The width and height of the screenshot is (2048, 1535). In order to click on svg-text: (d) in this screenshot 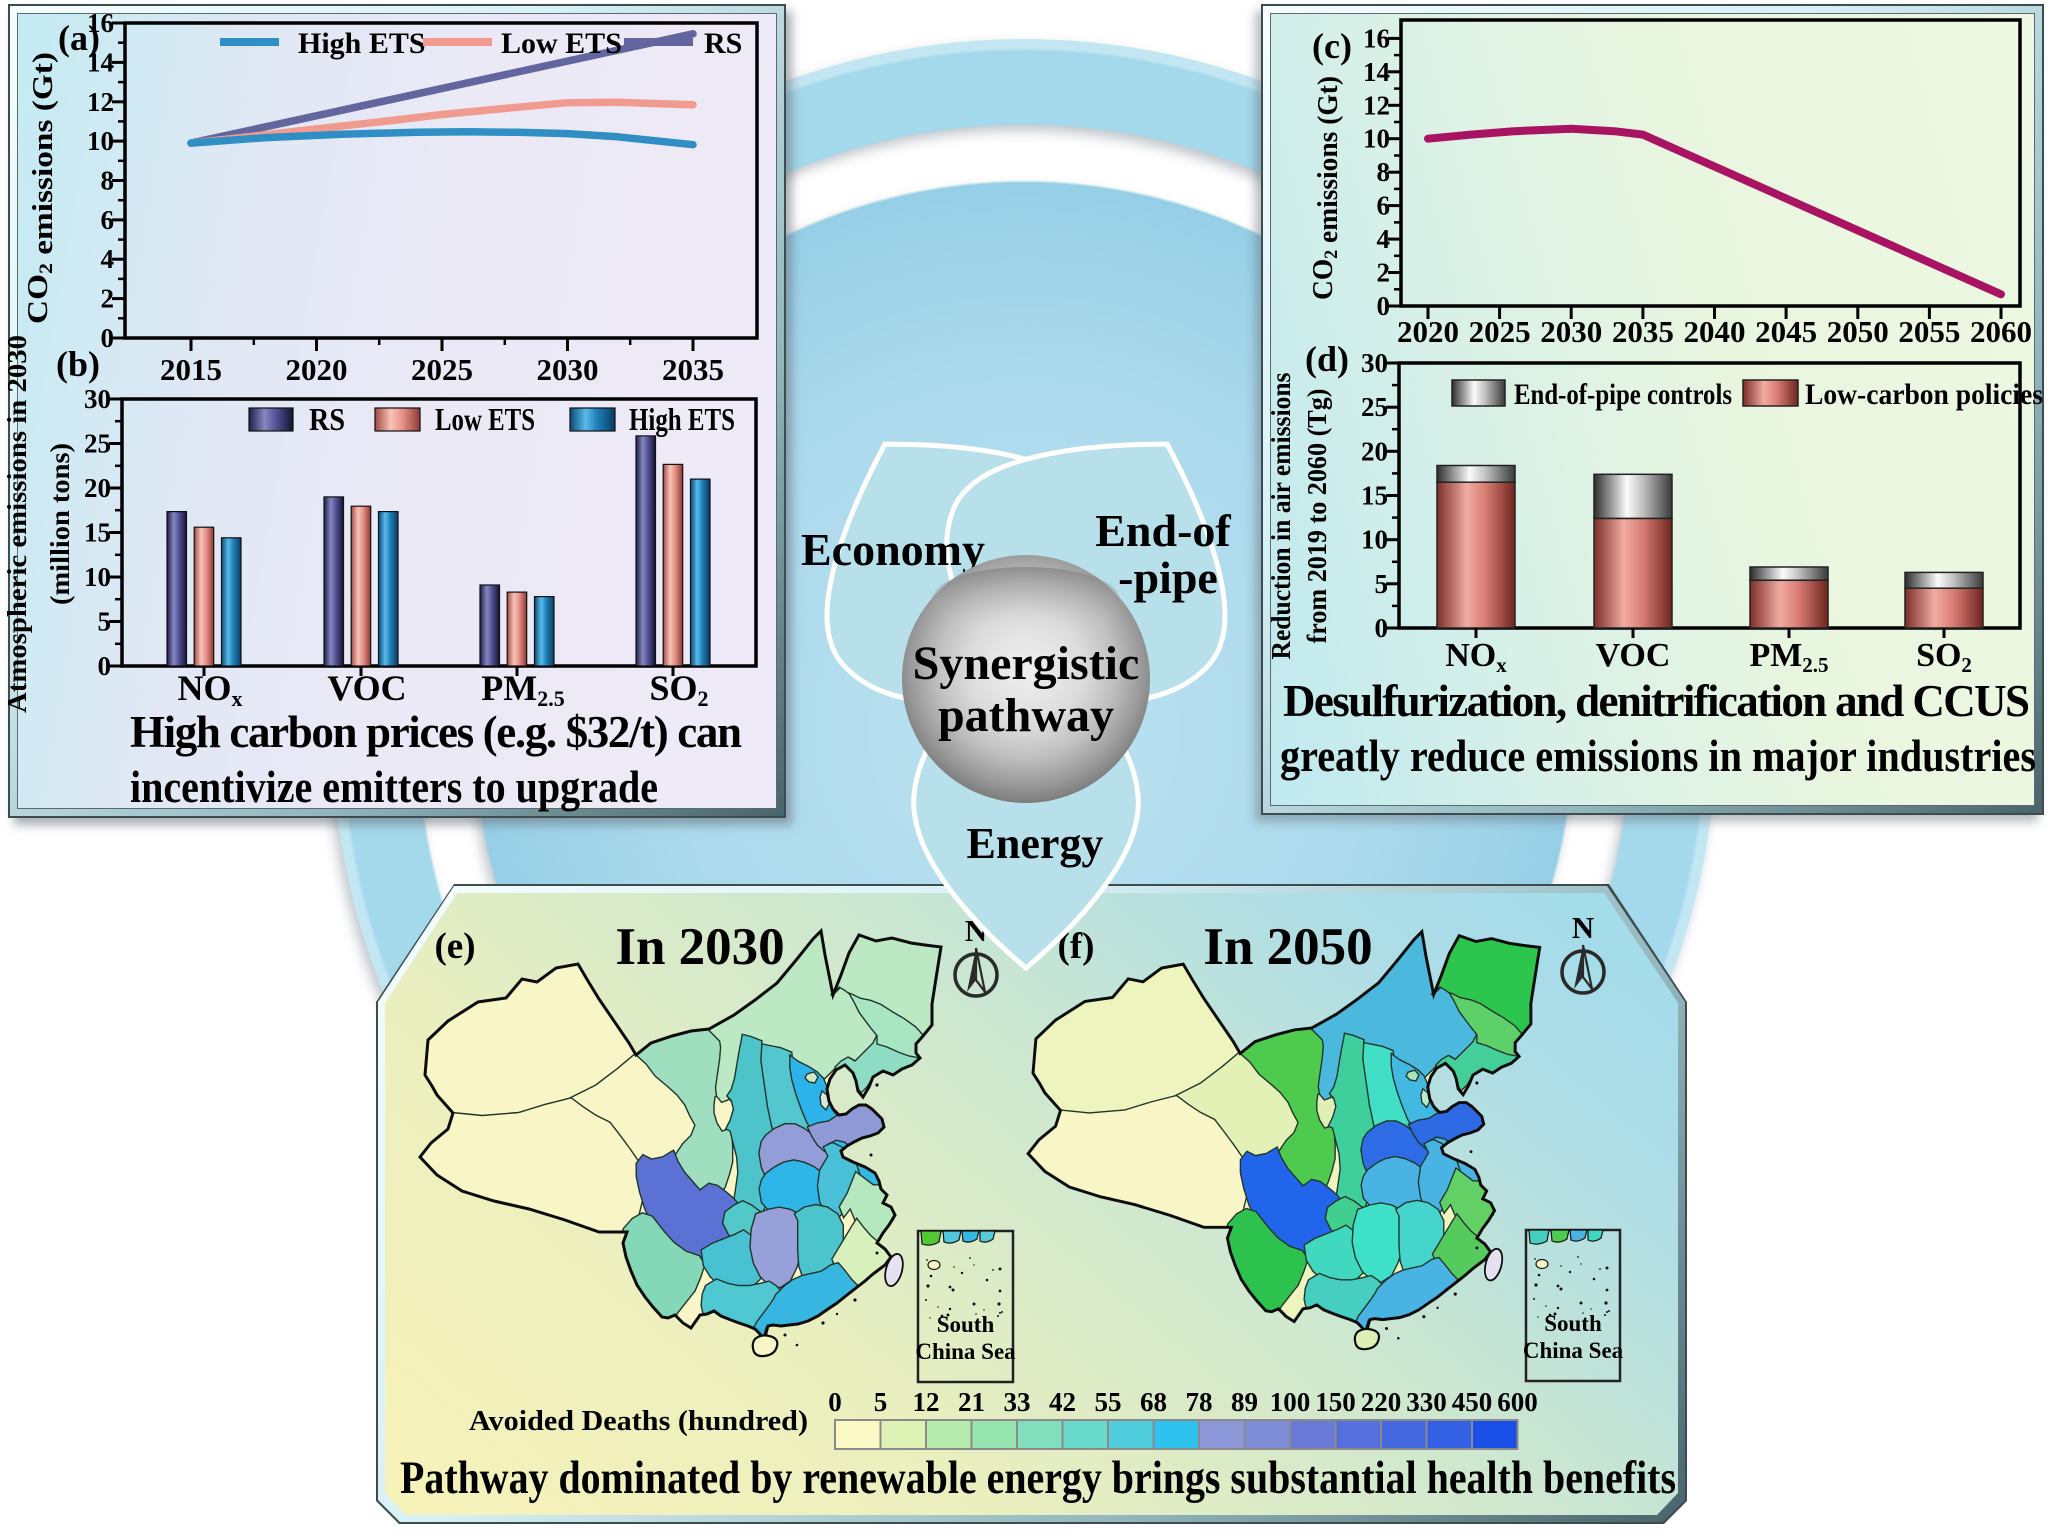, I will do `click(1327, 359)`.